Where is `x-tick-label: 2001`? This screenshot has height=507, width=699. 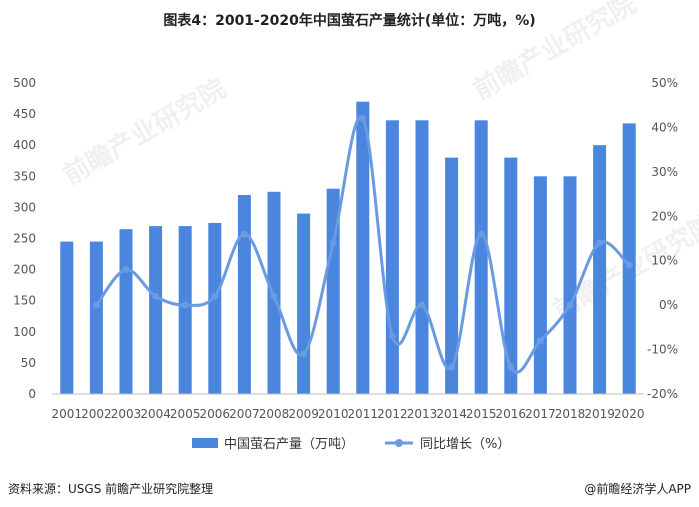 x-tick-label: 2001 is located at coordinates (67, 414).